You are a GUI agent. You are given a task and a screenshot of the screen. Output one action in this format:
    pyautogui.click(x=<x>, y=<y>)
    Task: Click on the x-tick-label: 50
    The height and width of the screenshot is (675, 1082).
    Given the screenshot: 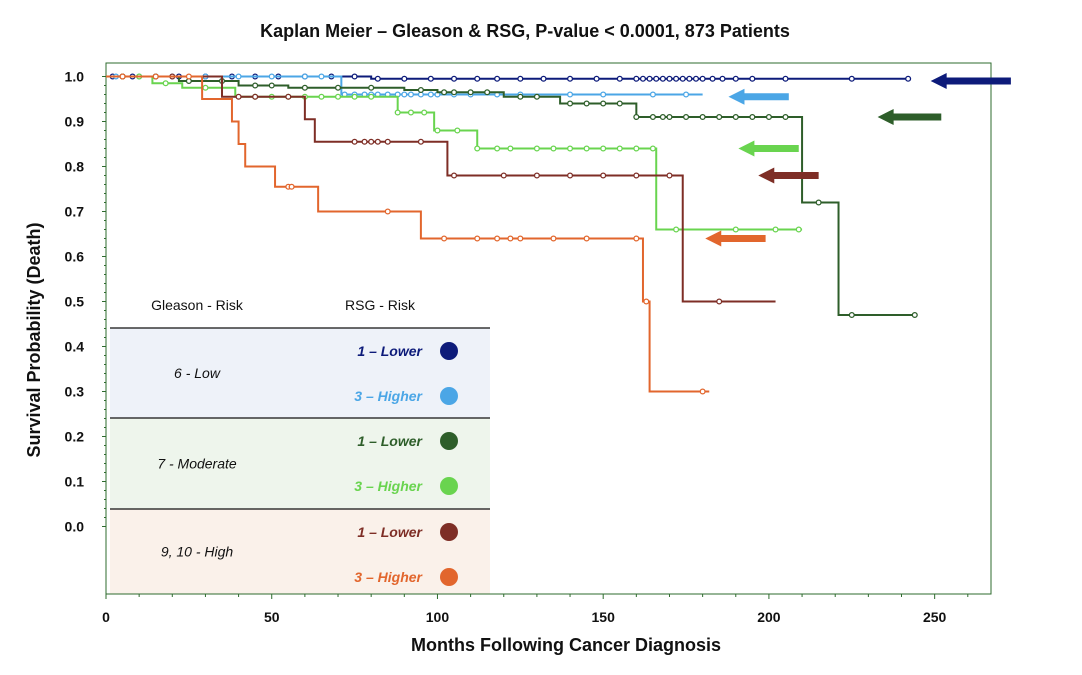 What is the action you would take?
    pyautogui.click(x=272, y=617)
    